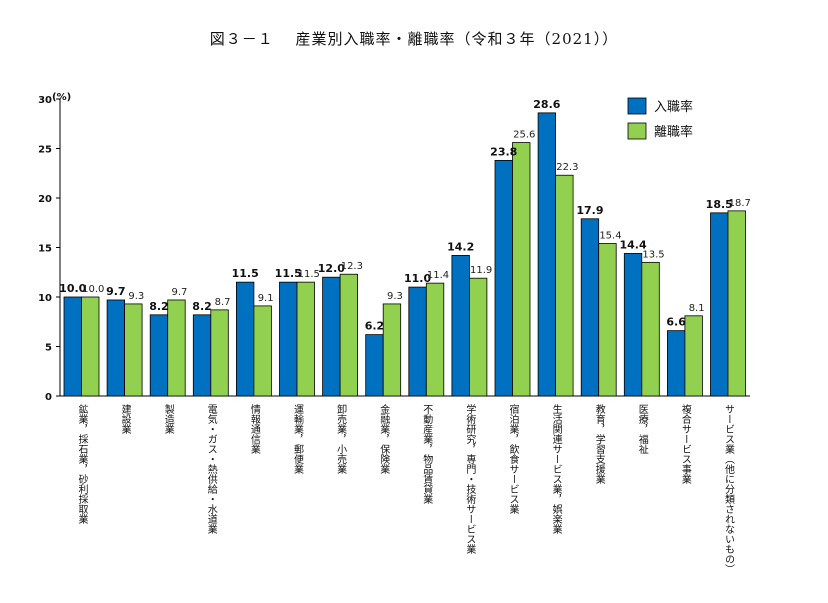  What do you see at coordinates (93, 289) in the screenshot?
I see `data-label-rishoku: 10.0` at bounding box center [93, 289].